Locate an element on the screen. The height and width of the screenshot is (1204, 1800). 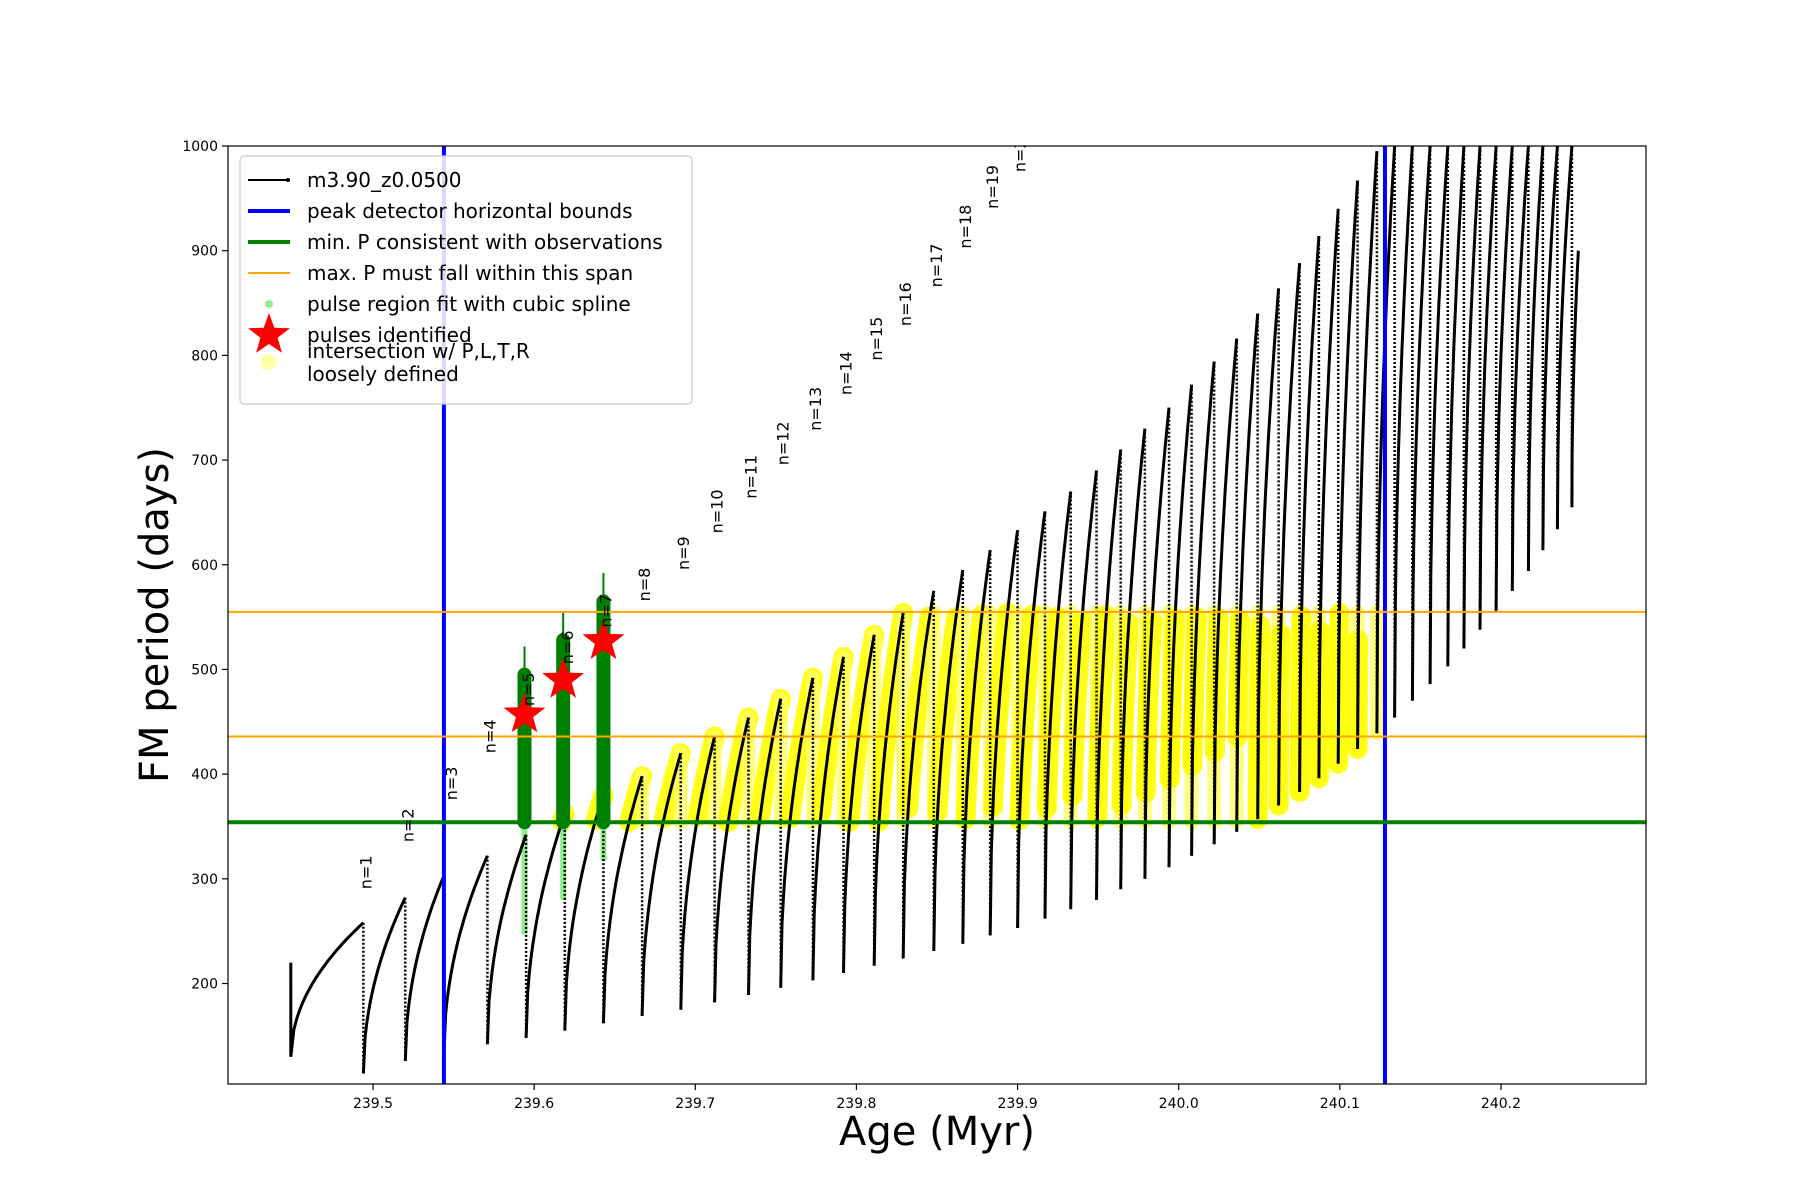
x-tick-label: 240.1 is located at coordinates (1340, 1104).